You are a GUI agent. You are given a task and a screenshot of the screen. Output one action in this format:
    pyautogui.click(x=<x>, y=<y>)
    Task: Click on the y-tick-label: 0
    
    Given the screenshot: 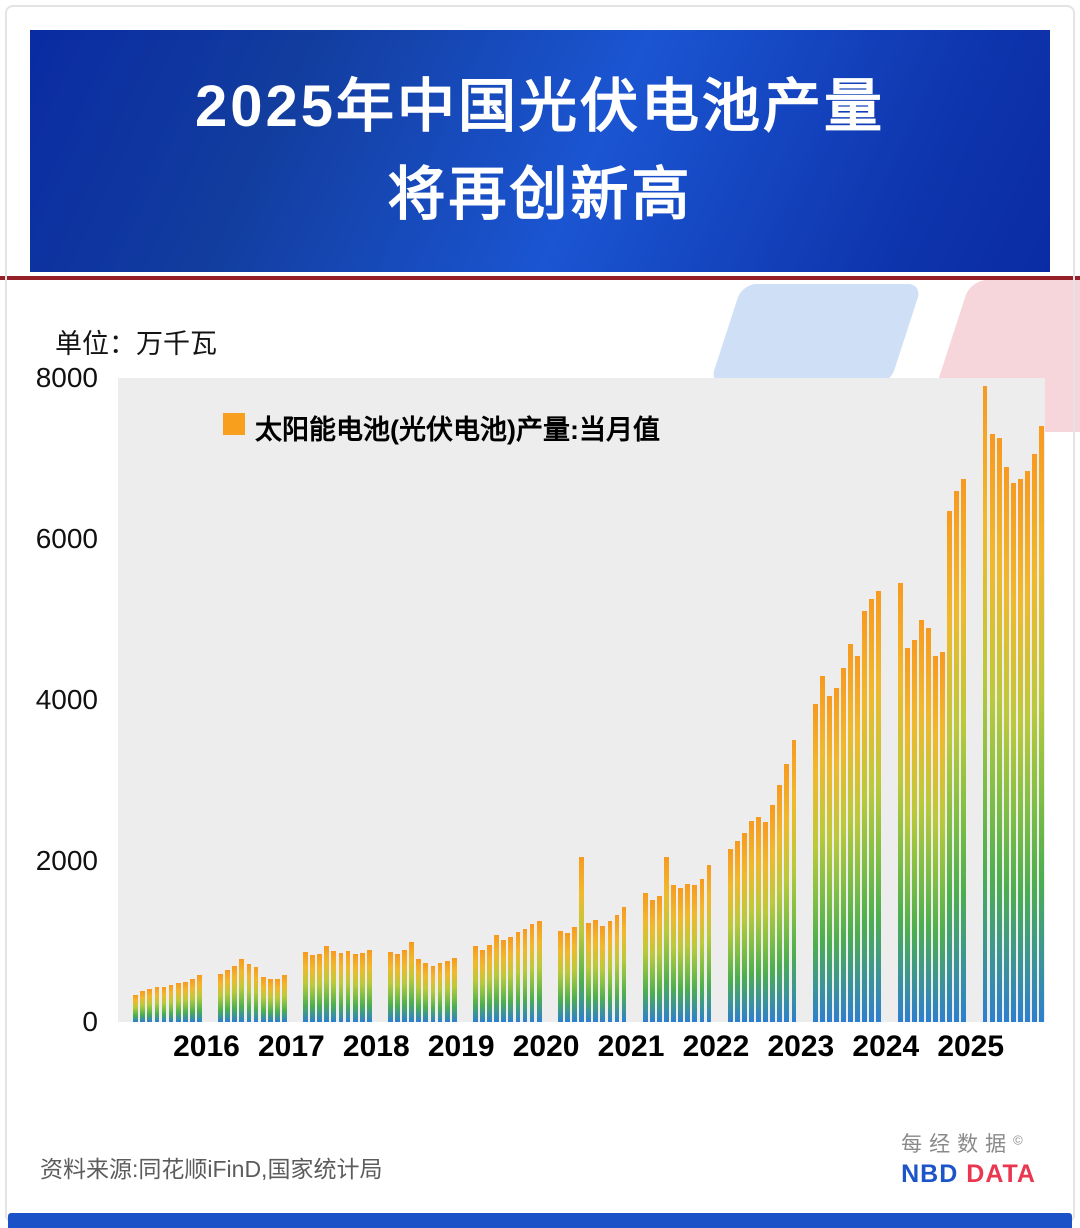 What is the action you would take?
    pyautogui.click(x=90, y=1021)
    